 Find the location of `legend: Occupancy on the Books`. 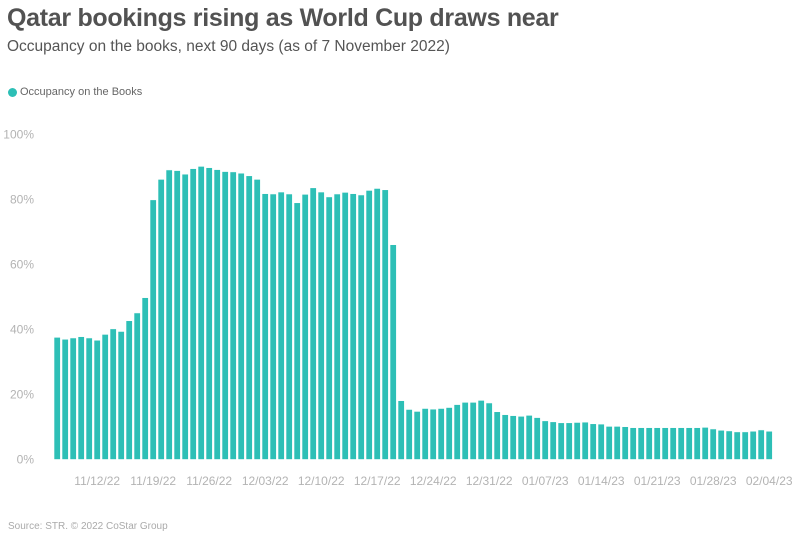

legend: Occupancy on the Books is located at coordinates (75, 92).